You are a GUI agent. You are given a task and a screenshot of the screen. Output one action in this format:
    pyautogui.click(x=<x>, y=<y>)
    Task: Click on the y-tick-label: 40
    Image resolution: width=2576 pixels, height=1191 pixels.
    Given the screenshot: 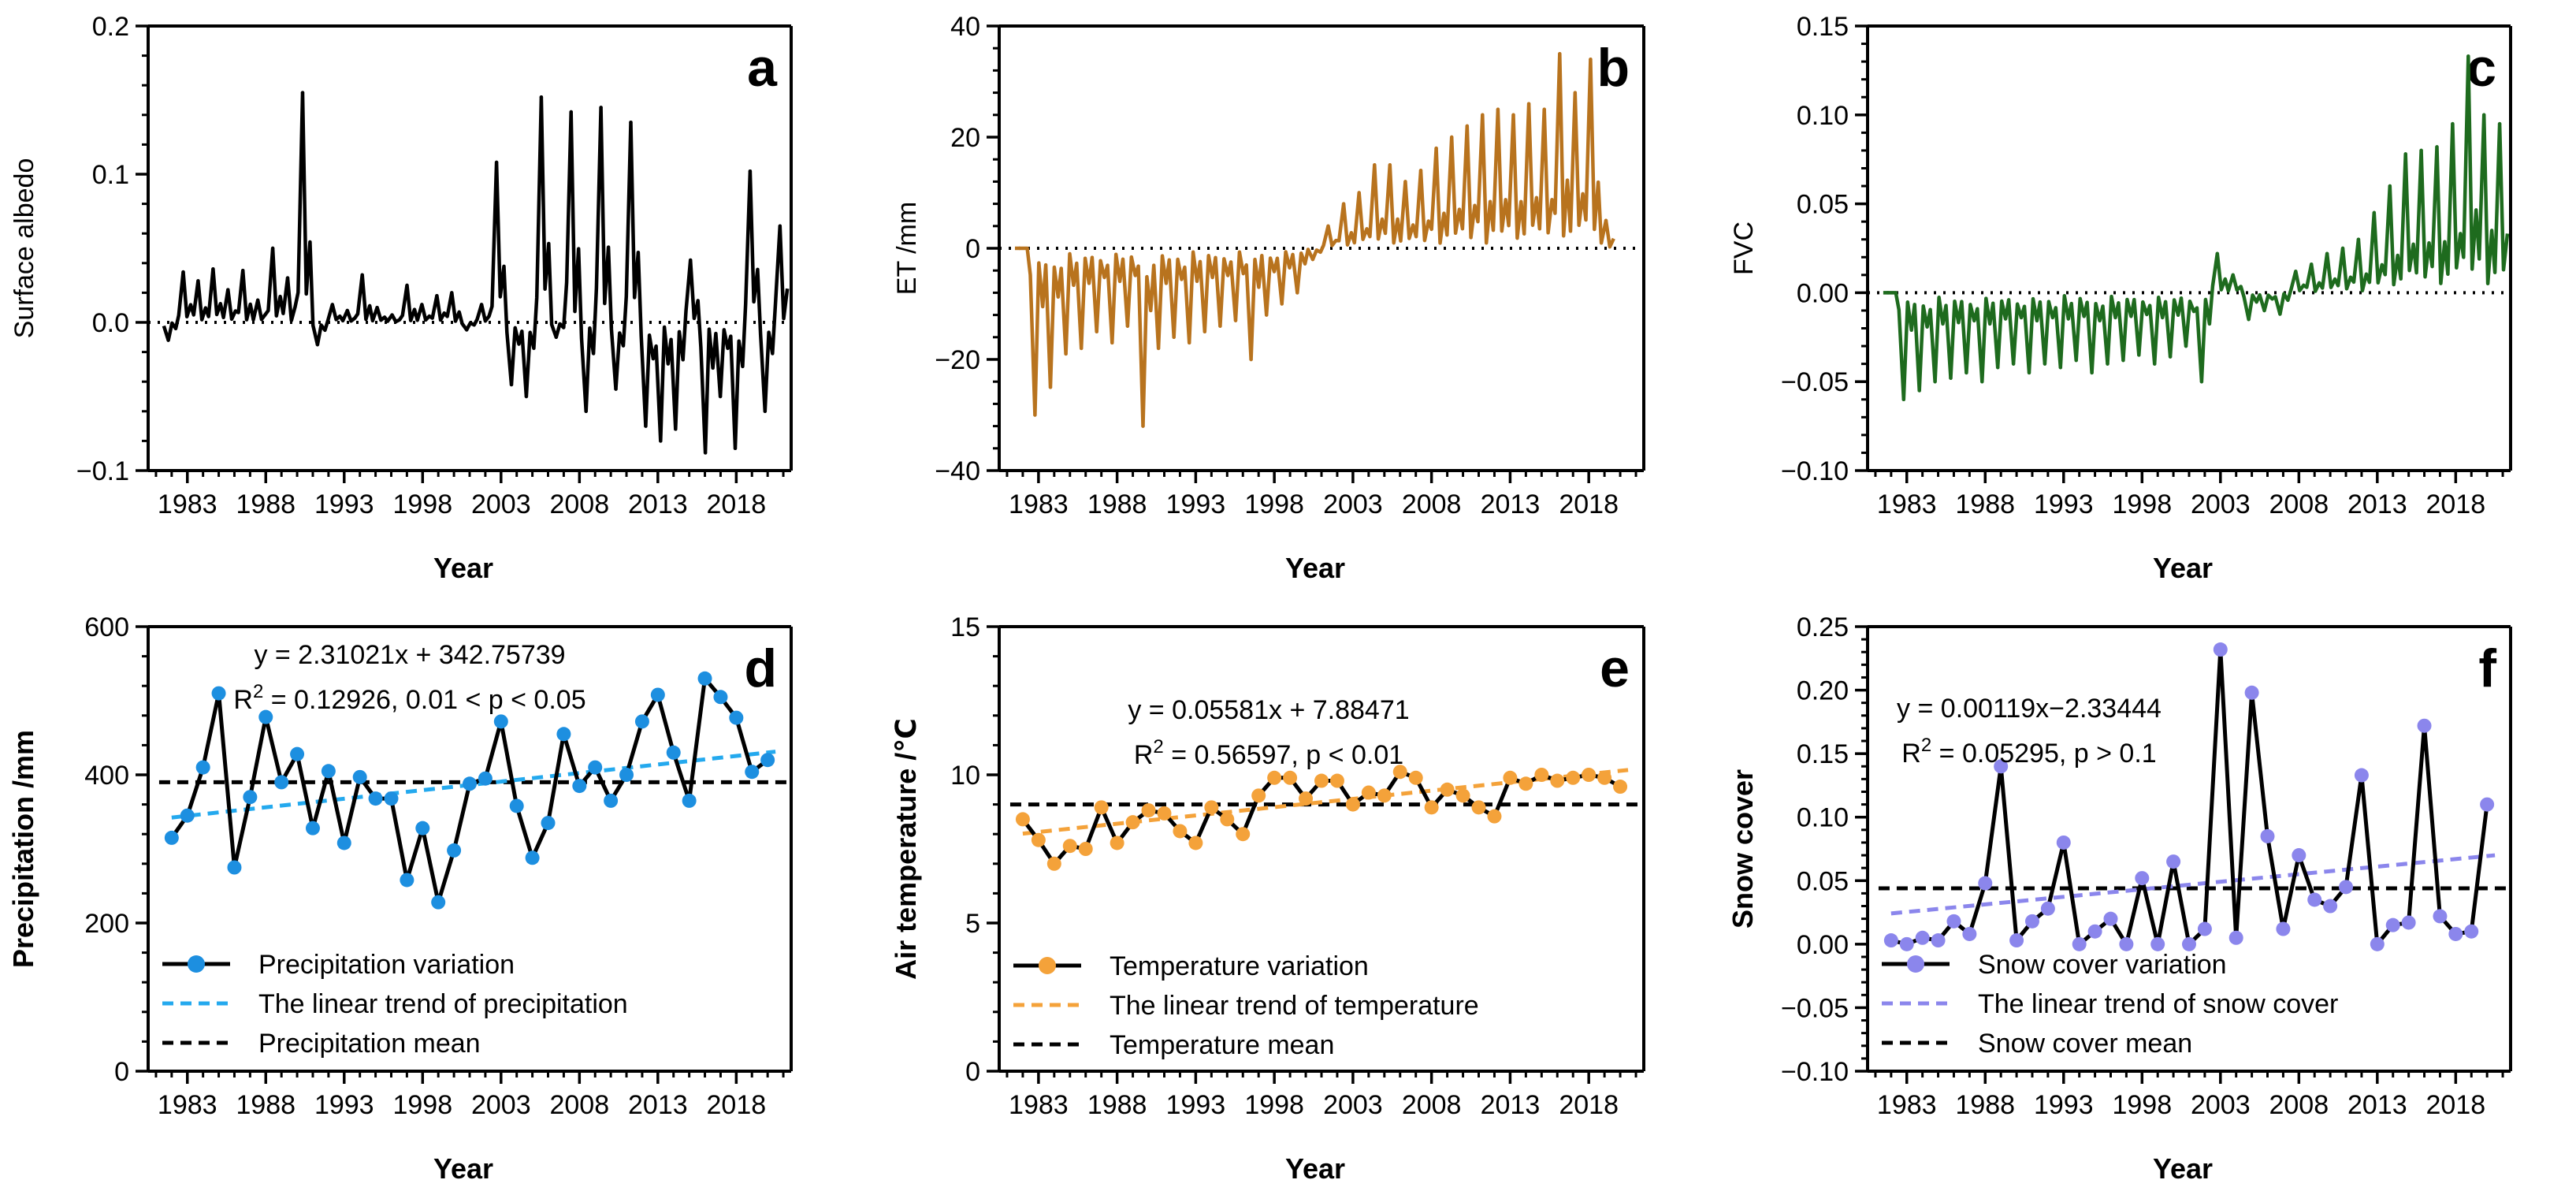 What is the action you would take?
    pyautogui.click(x=965, y=27)
    